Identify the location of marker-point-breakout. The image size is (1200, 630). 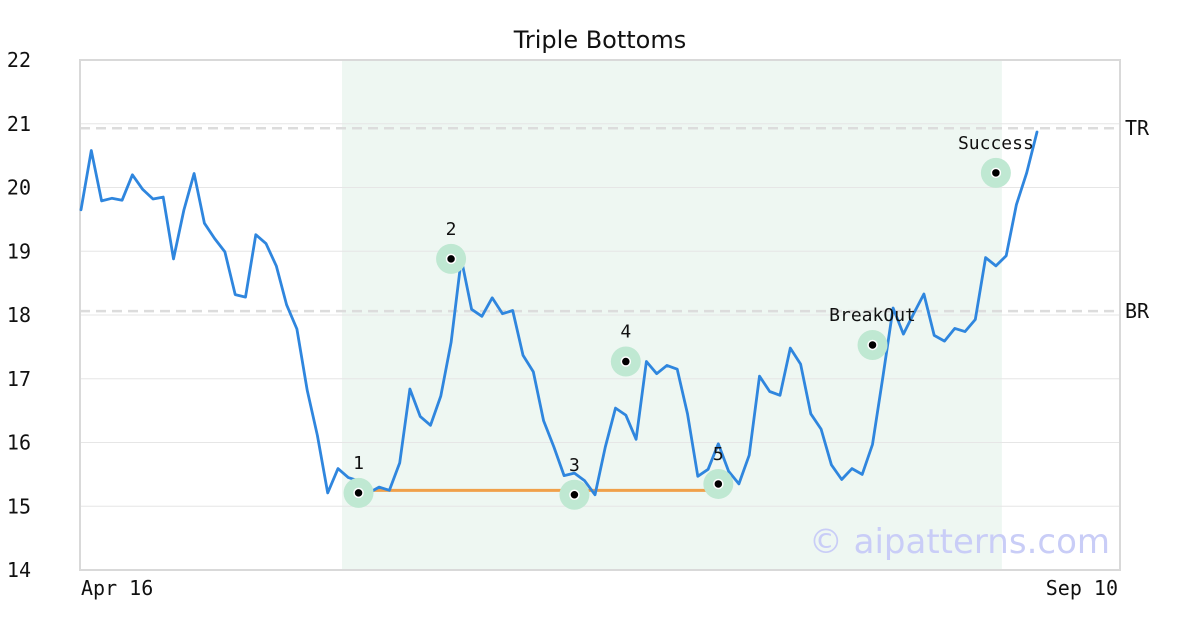
(872, 345).